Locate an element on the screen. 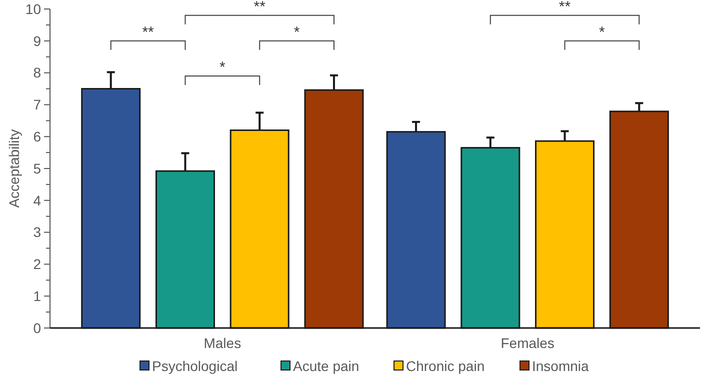 This screenshot has width=709, height=382. legend-label: Insomnia is located at coordinates (561, 366).